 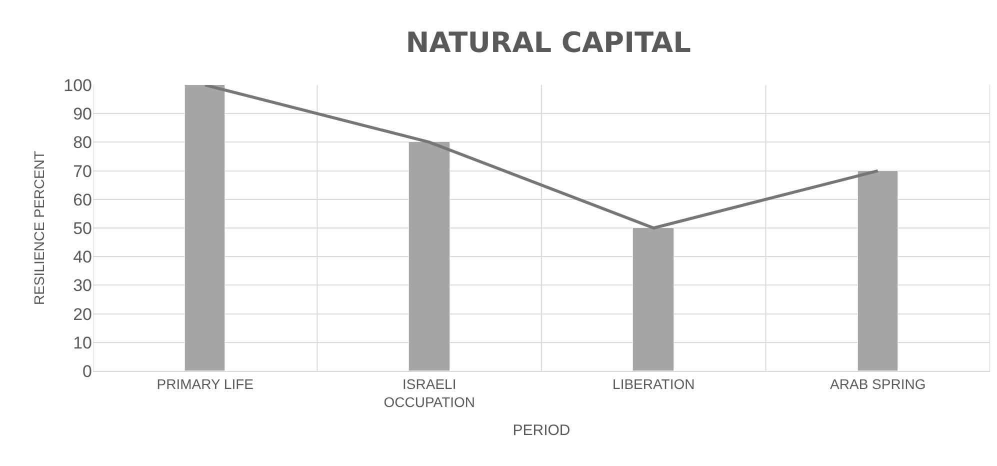 I want to click on y-tick-label: 0, so click(x=87, y=371).